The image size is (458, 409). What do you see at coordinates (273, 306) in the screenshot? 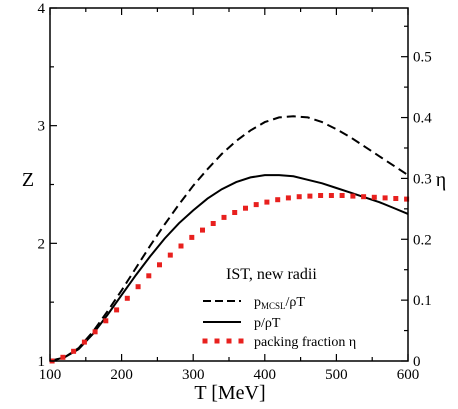
I see `legend-label-pmcsl-sub: MCSL` at bounding box center [273, 306].